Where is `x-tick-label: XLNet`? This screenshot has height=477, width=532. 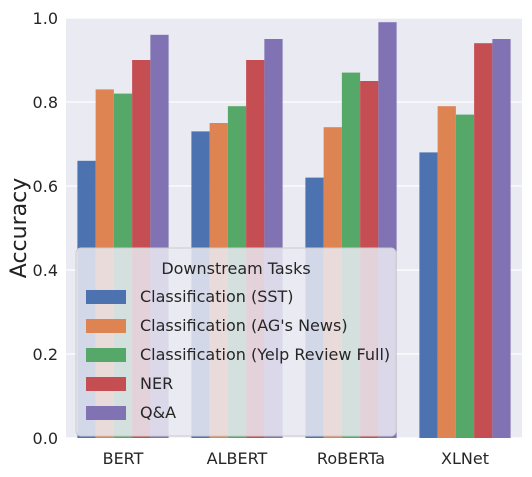 x-tick-label: XLNet is located at coordinates (465, 458).